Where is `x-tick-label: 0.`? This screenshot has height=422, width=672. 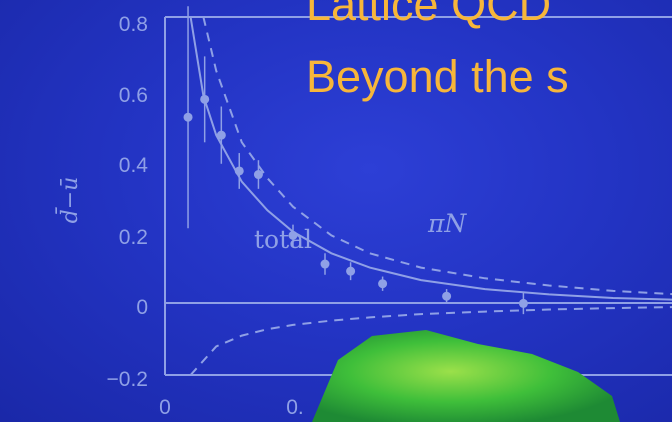
x-tick-label: 0. is located at coordinates (295, 407).